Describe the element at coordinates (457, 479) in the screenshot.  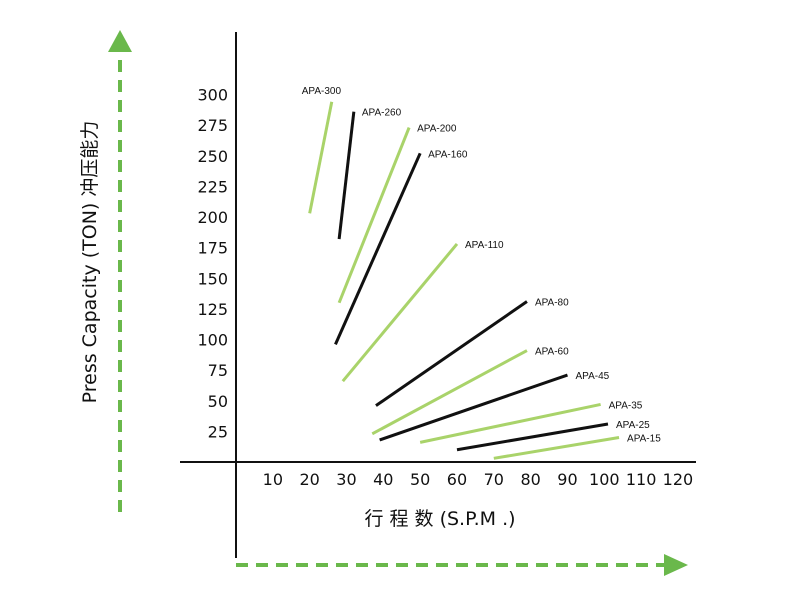
I see `x-tick-label: 60` at that location.